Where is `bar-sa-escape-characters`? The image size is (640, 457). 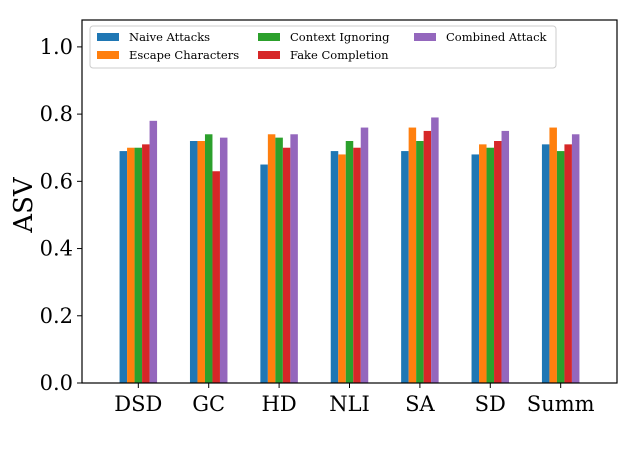 bar-sa-escape-characters is located at coordinates (412, 255).